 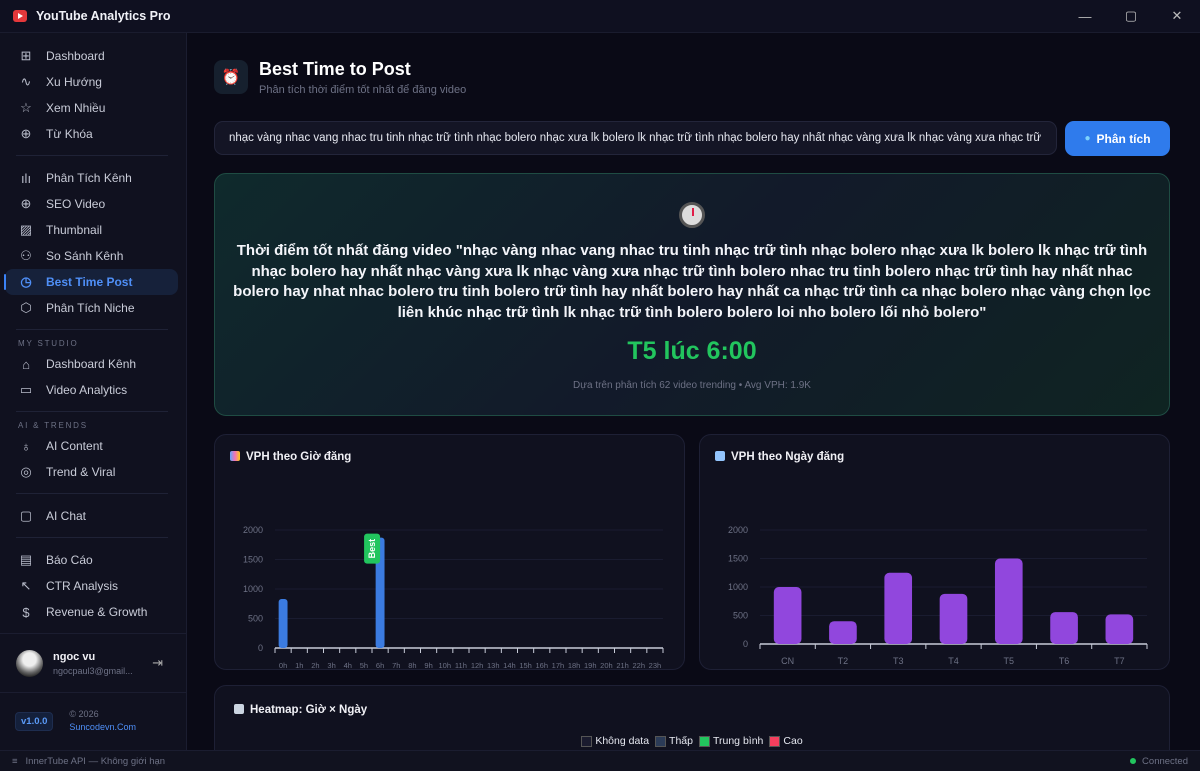 I want to click on sidebar-item-dashboard-k-nh: ⌂ Dashboard Kênh, so click(x=91, y=364).